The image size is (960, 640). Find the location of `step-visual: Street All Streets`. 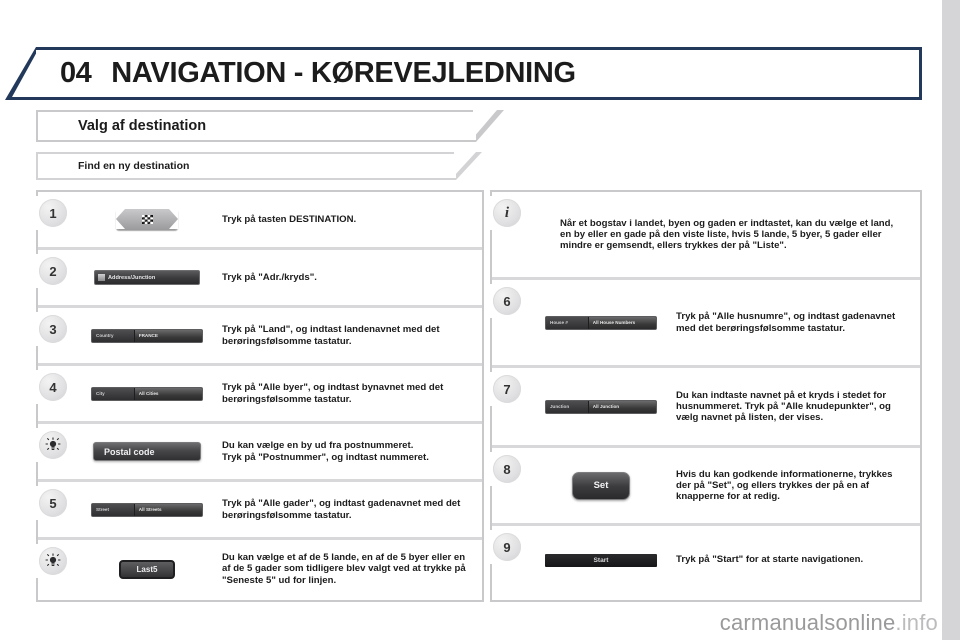

step-visual: Street All Streets is located at coordinates (147, 510).